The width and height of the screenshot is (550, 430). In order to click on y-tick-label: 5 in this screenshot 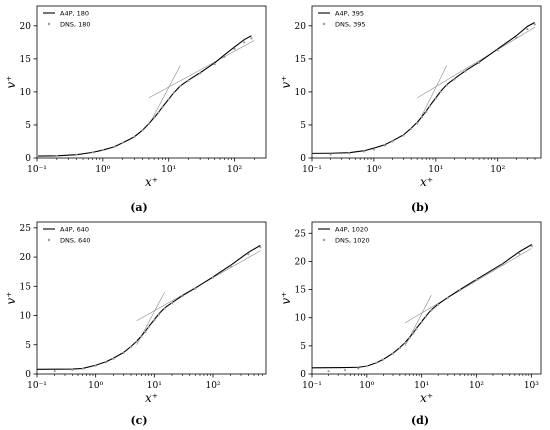, I will do `click(303, 347)`.